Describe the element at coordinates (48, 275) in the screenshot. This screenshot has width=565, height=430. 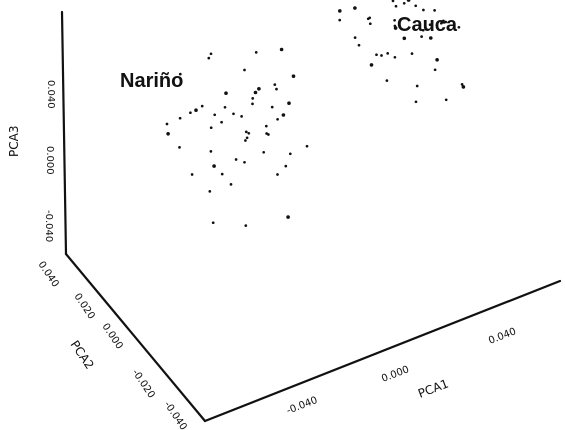
I see `pca2-tick-label: 0.040` at that location.